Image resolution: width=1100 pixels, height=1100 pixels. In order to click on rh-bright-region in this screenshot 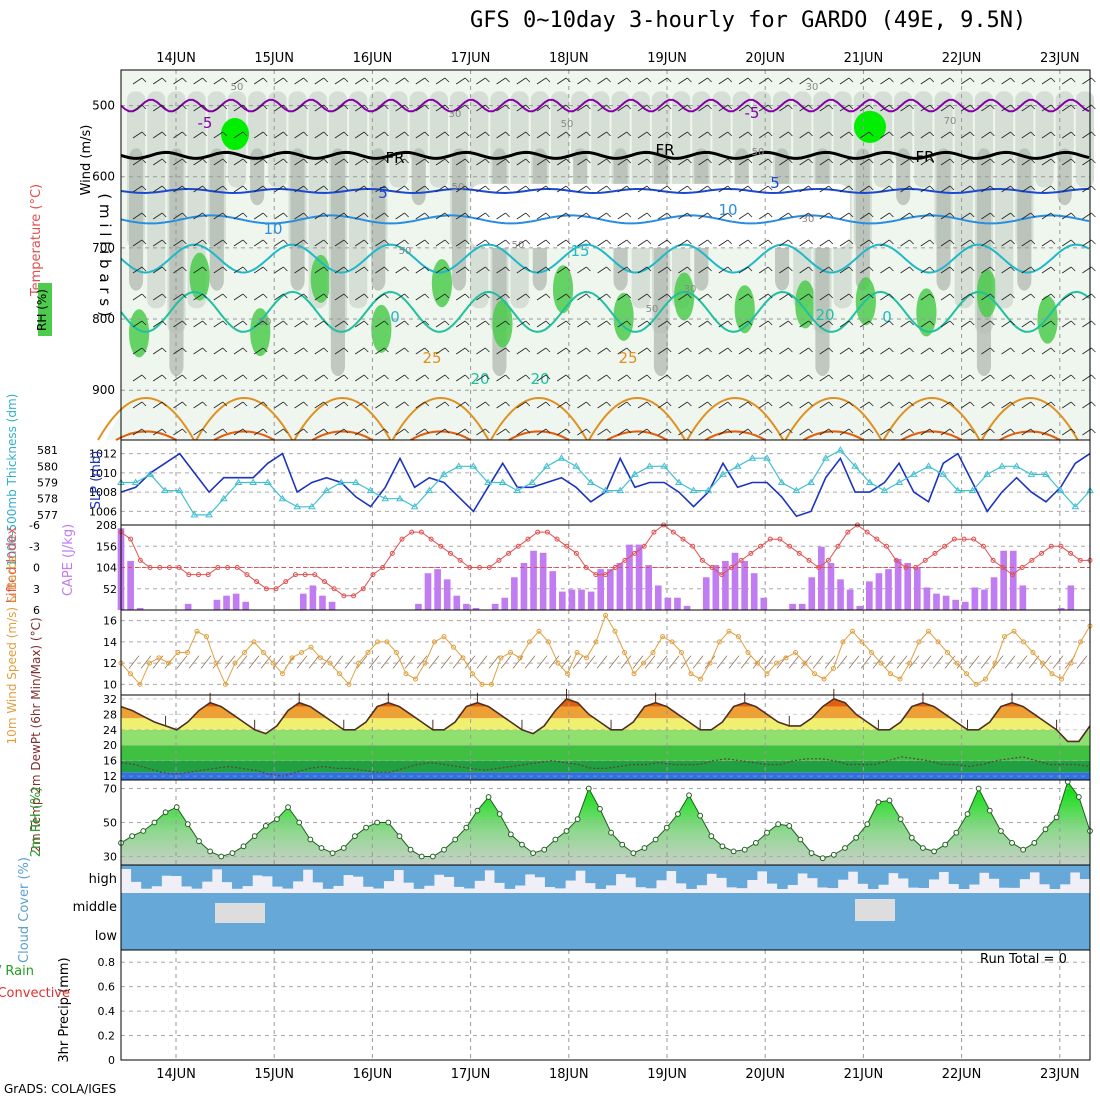, I will do `click(235, 134)`.